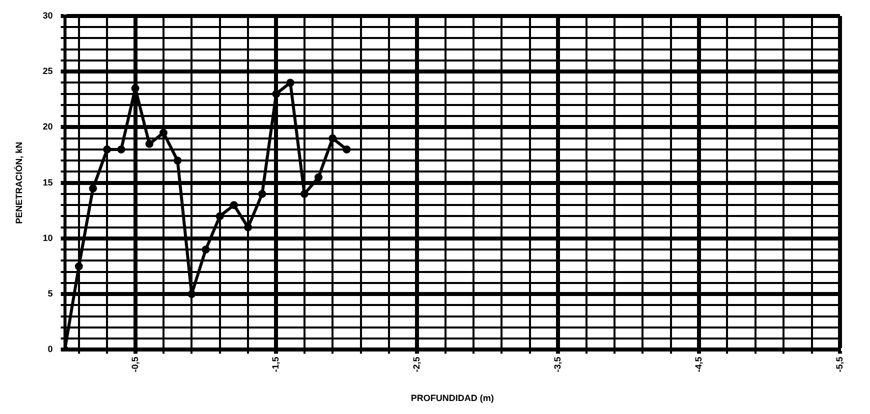 The width and height of the screenshot is (870, 414). I want to click on y-tick-label: 10, so click(47, 237).